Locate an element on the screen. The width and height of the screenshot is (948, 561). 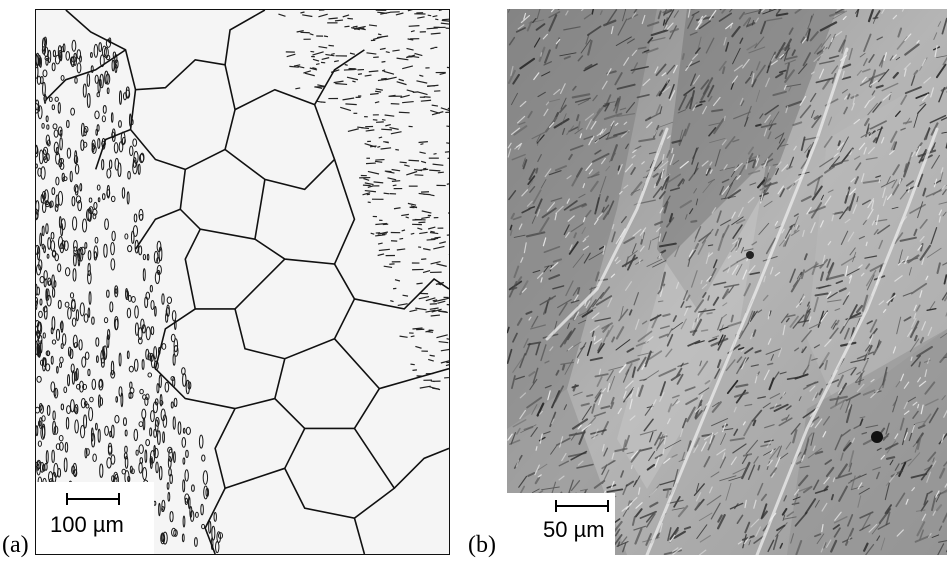
scale-box-a: 100 µm is located at coordinates (95, 518).